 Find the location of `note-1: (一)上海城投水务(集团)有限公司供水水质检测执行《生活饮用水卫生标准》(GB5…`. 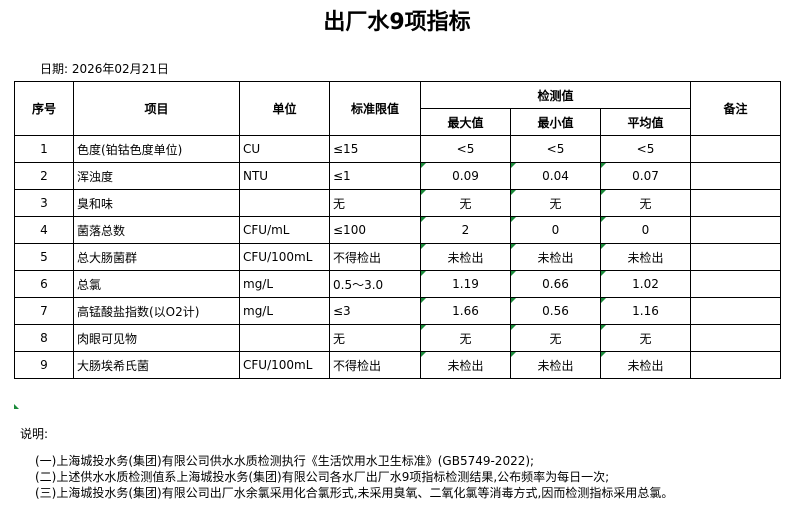

note-1: (一)上海城投水务(集团)有限公司供水水质检测执行《生活饮用水卫生标准》(GB5… is located at coordinates (285, 461).